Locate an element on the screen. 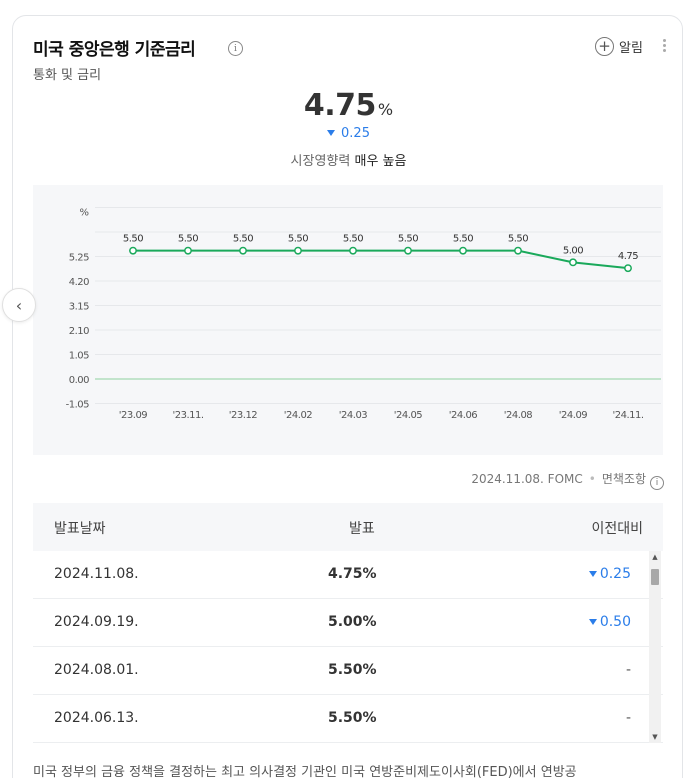 The image size is (691, 778). x-tick-label: '23.11. is located at coordinates (187, 415).